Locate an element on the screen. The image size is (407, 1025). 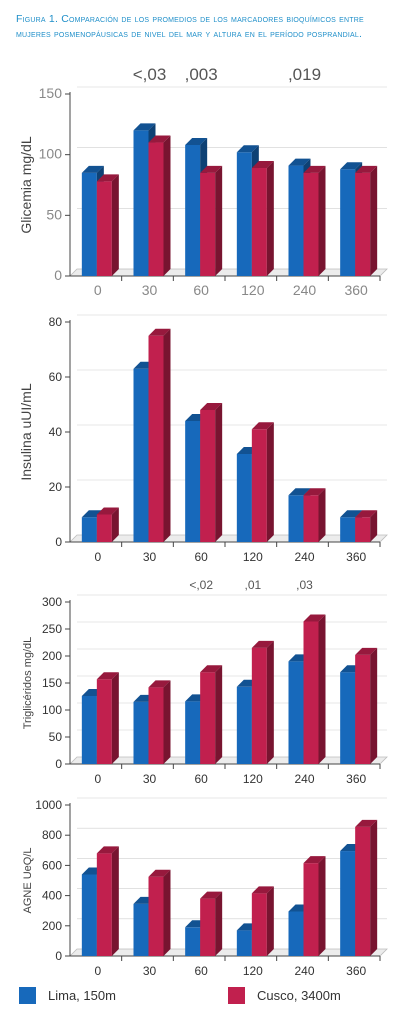
y-tick-label: 60 is located at coordinates (56, 377).